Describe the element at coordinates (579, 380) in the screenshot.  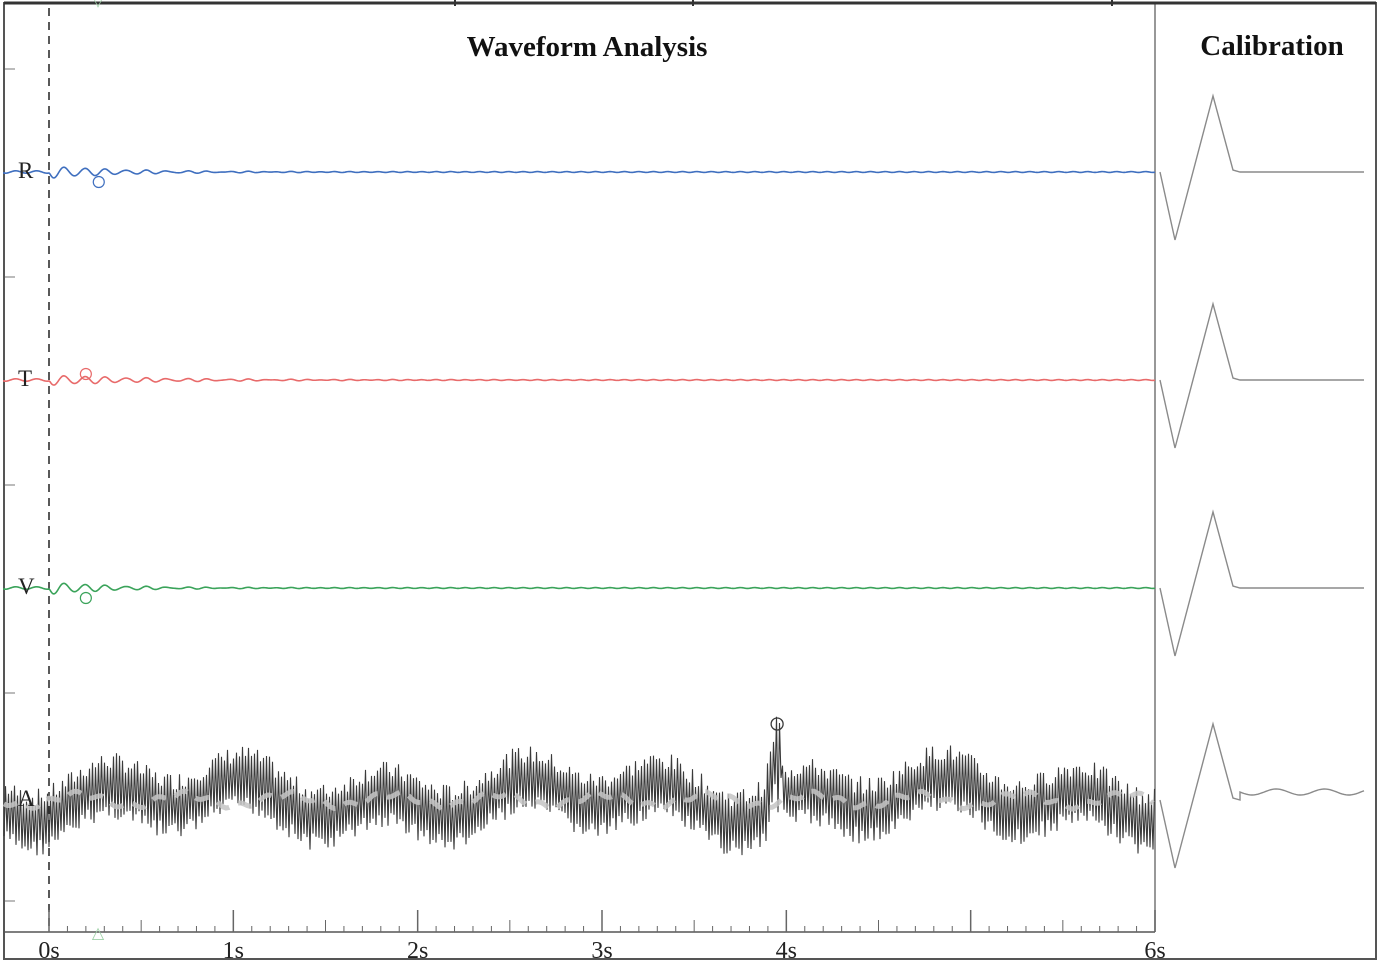
I see `trace-t` at that location.